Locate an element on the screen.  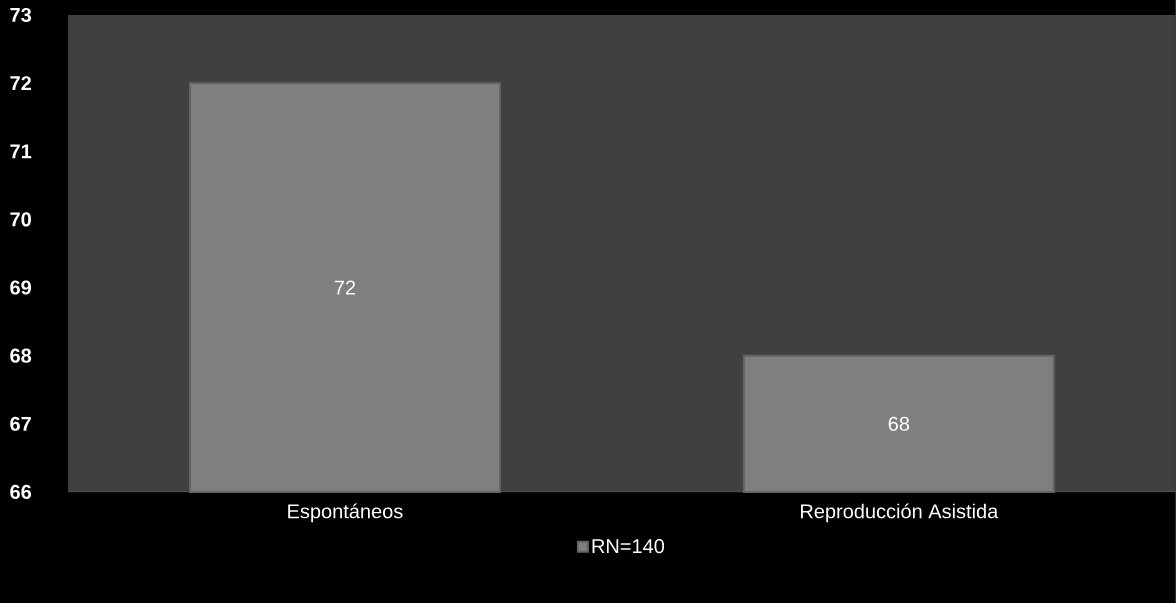
y-tick-label: 70 is located at coordinates (20, 219).